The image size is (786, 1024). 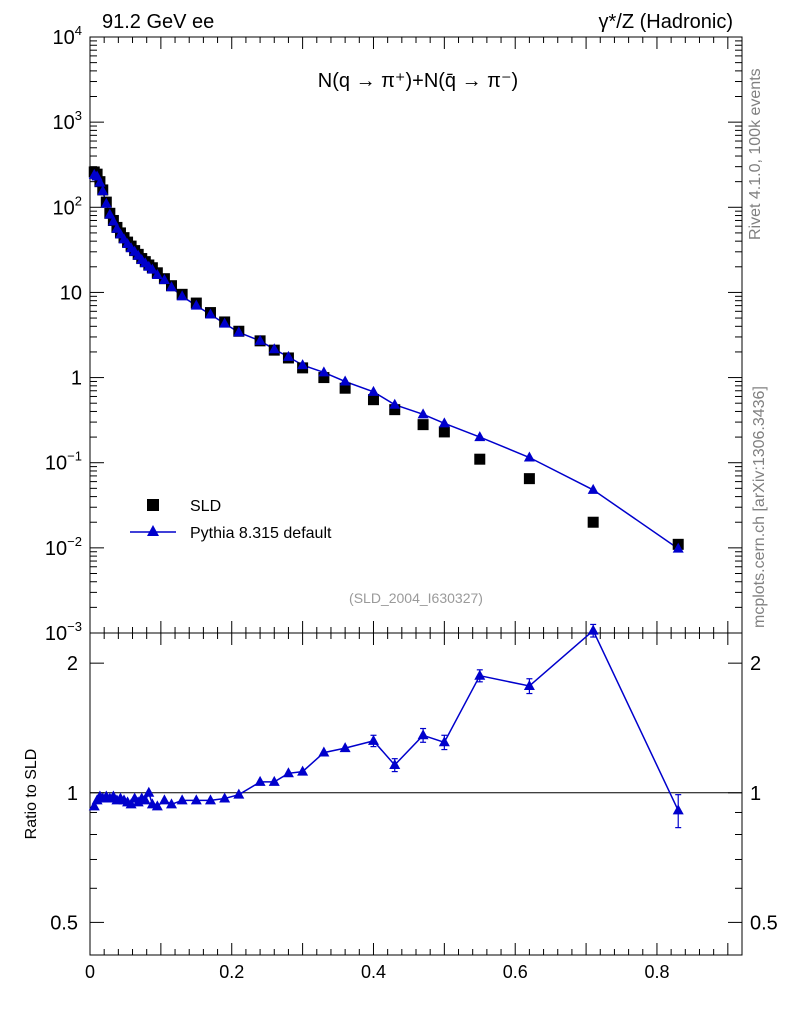 I want to click on ratio-y-tick-label: 2, so click(x=72, y=664).